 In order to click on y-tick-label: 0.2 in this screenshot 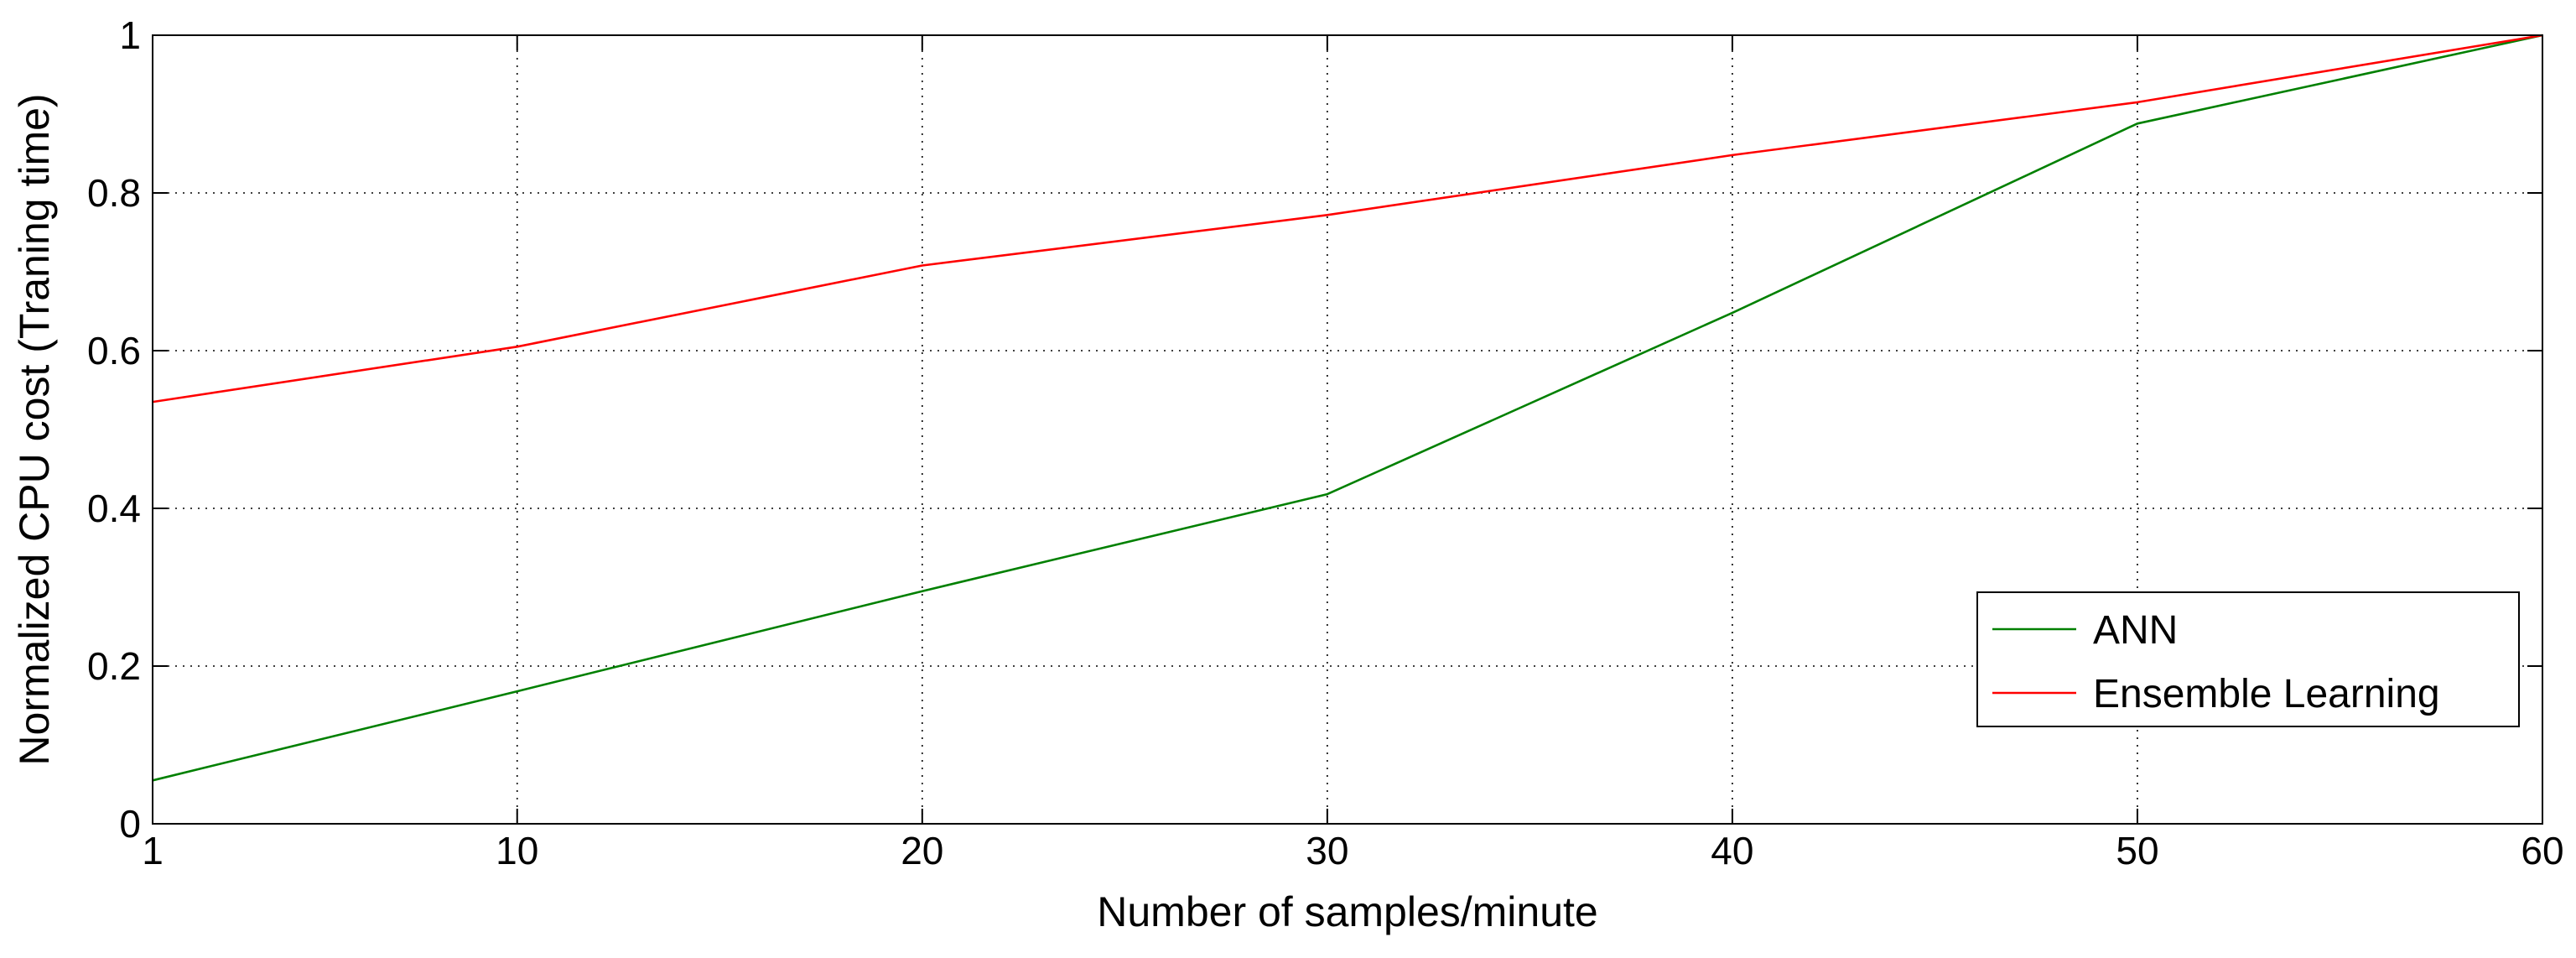, I will do `click(114, 666)`.